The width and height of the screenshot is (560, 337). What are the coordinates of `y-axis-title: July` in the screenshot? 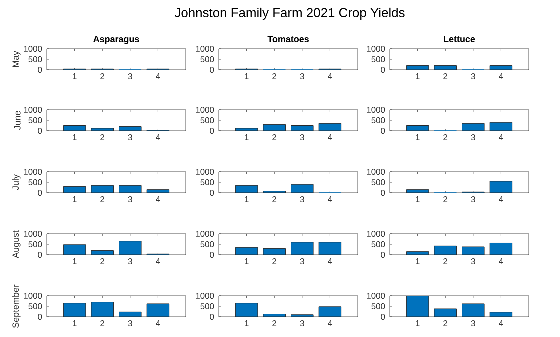 It's located at (16, 182).